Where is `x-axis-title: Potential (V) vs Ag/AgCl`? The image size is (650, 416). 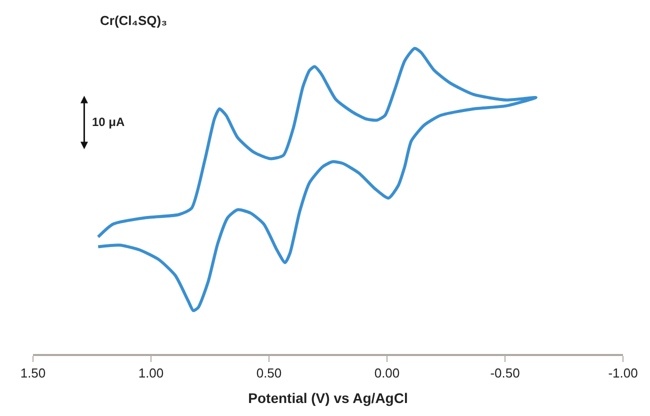 x-axis-title: Potential (V) vs Ag/AgCl is located at coordinates (328, 398).